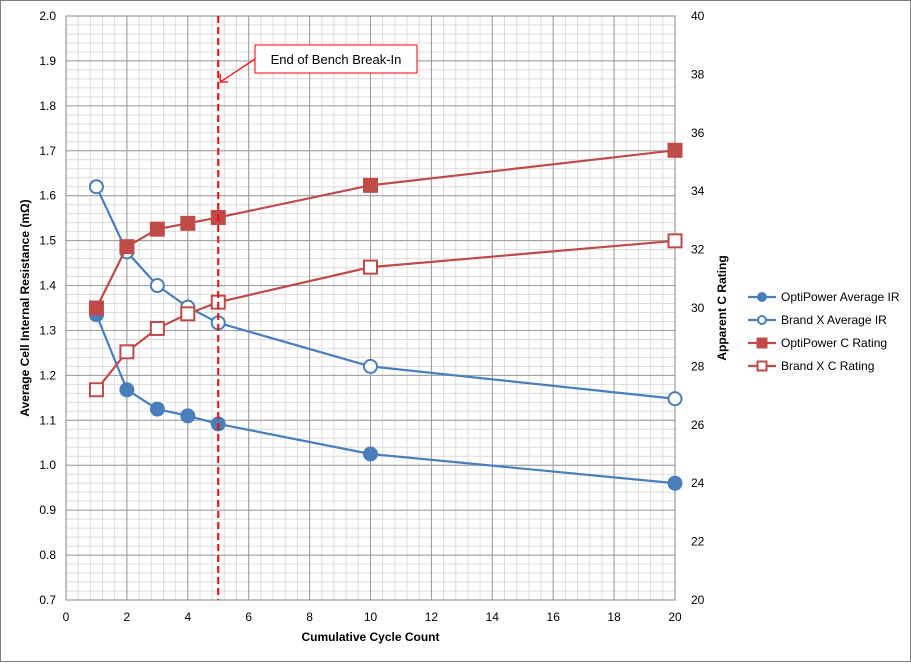 The image size is (911, 666). Describe the element at coordinates (698, 74) in the screenshot. I see `y2-tick-label: 38` at that location.